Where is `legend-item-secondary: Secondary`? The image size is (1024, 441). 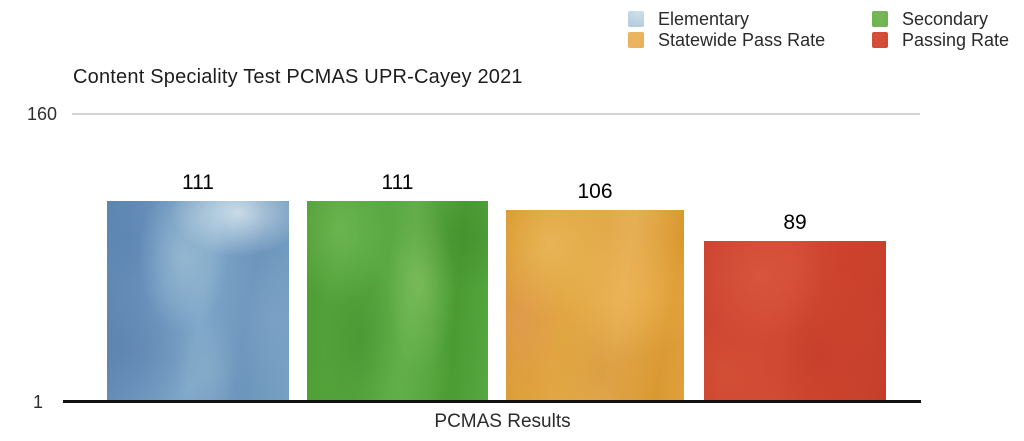
legend-item-secondary: Secondary is located at coordinates (930, 18).